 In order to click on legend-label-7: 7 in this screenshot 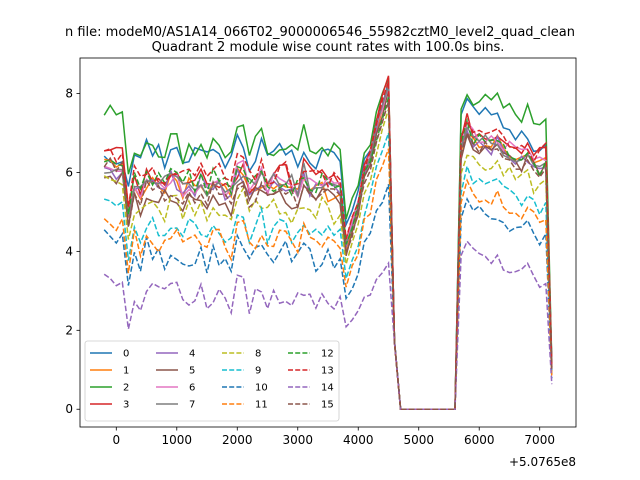, I will do `click(192, 405)`.